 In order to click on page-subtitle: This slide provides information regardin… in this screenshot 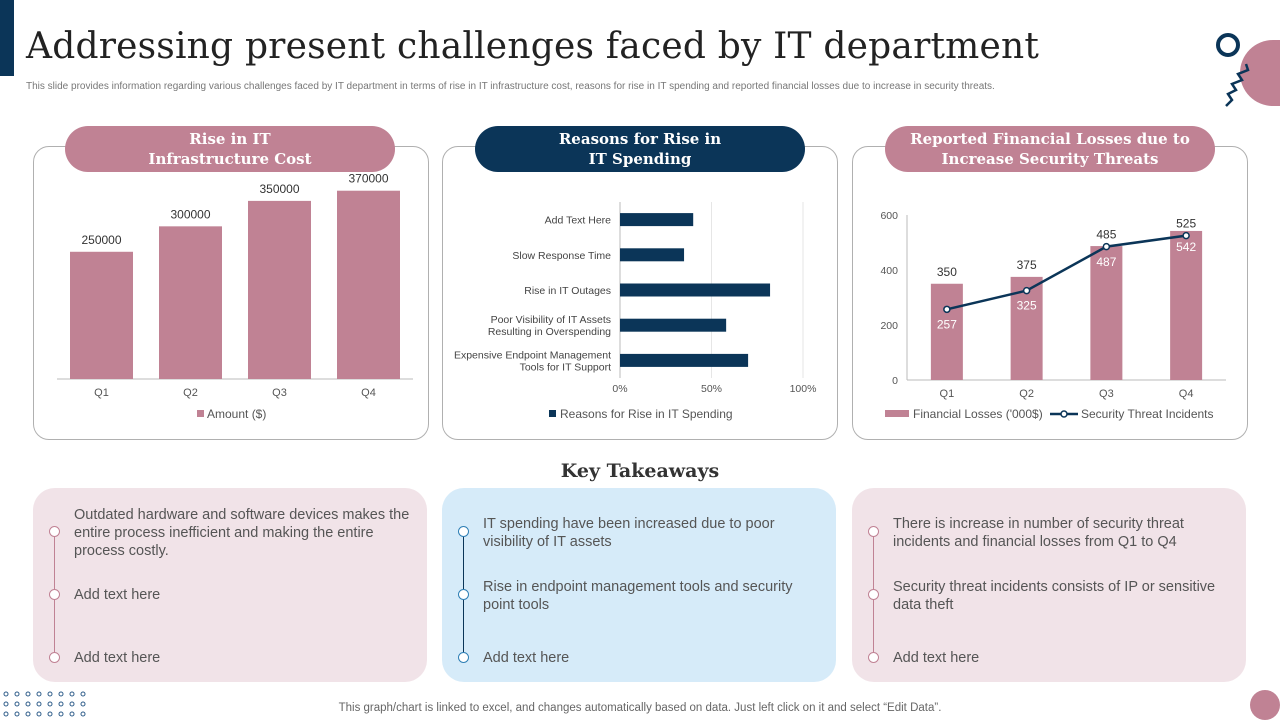, I will do `click(510, 86)`.